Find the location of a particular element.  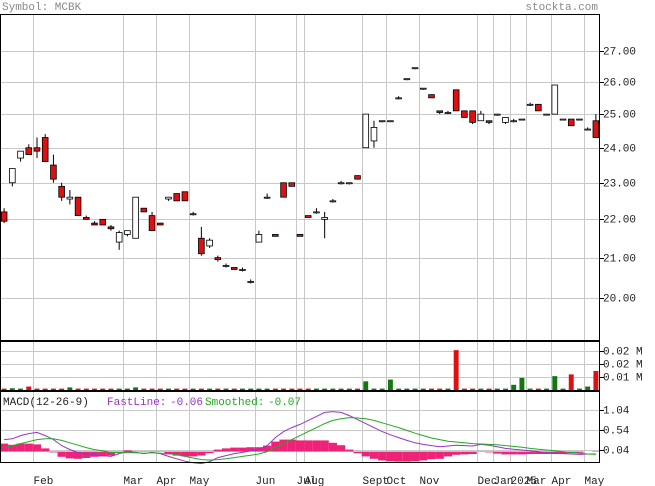

symbol-title: Symbol: MCBK is located at coordinates (42, 8).